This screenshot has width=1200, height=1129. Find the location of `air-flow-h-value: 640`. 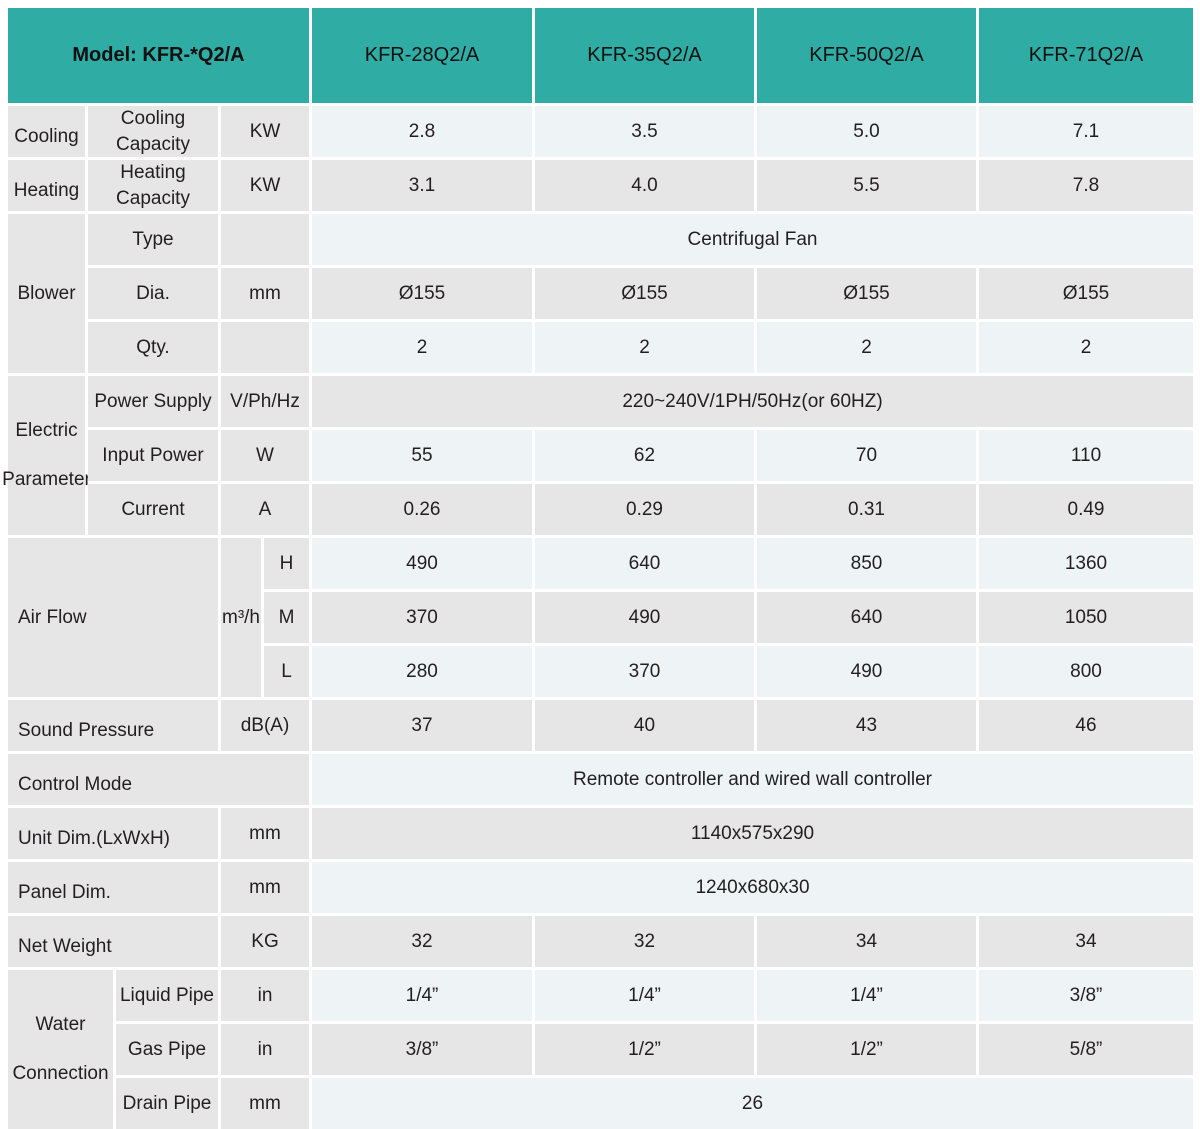

air-flow-h-value: 640 is located at coordinates (644, 563).